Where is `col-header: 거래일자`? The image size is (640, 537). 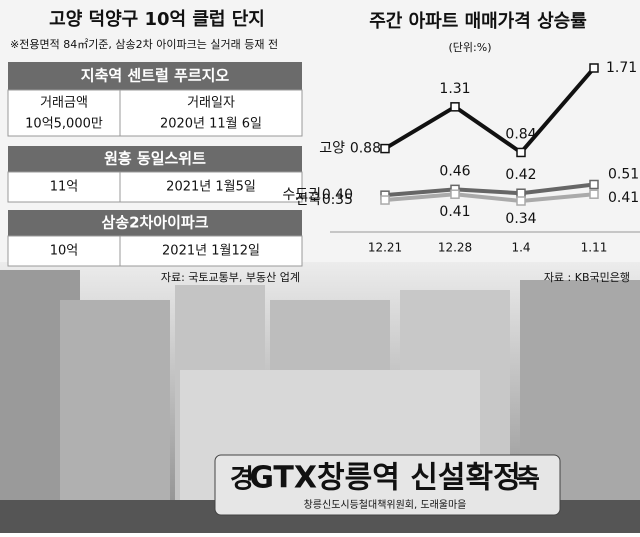
col-header: 거래일자 is located at coordinates (211, 103).